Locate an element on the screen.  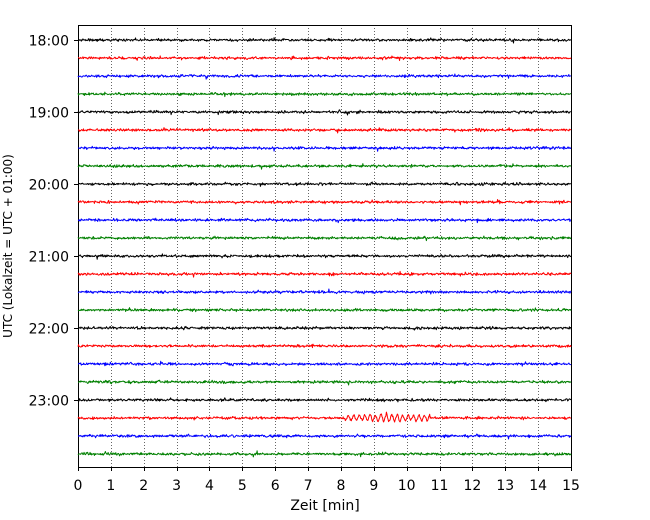
x-tick-label: 7 is located at coordinates (308, 486).